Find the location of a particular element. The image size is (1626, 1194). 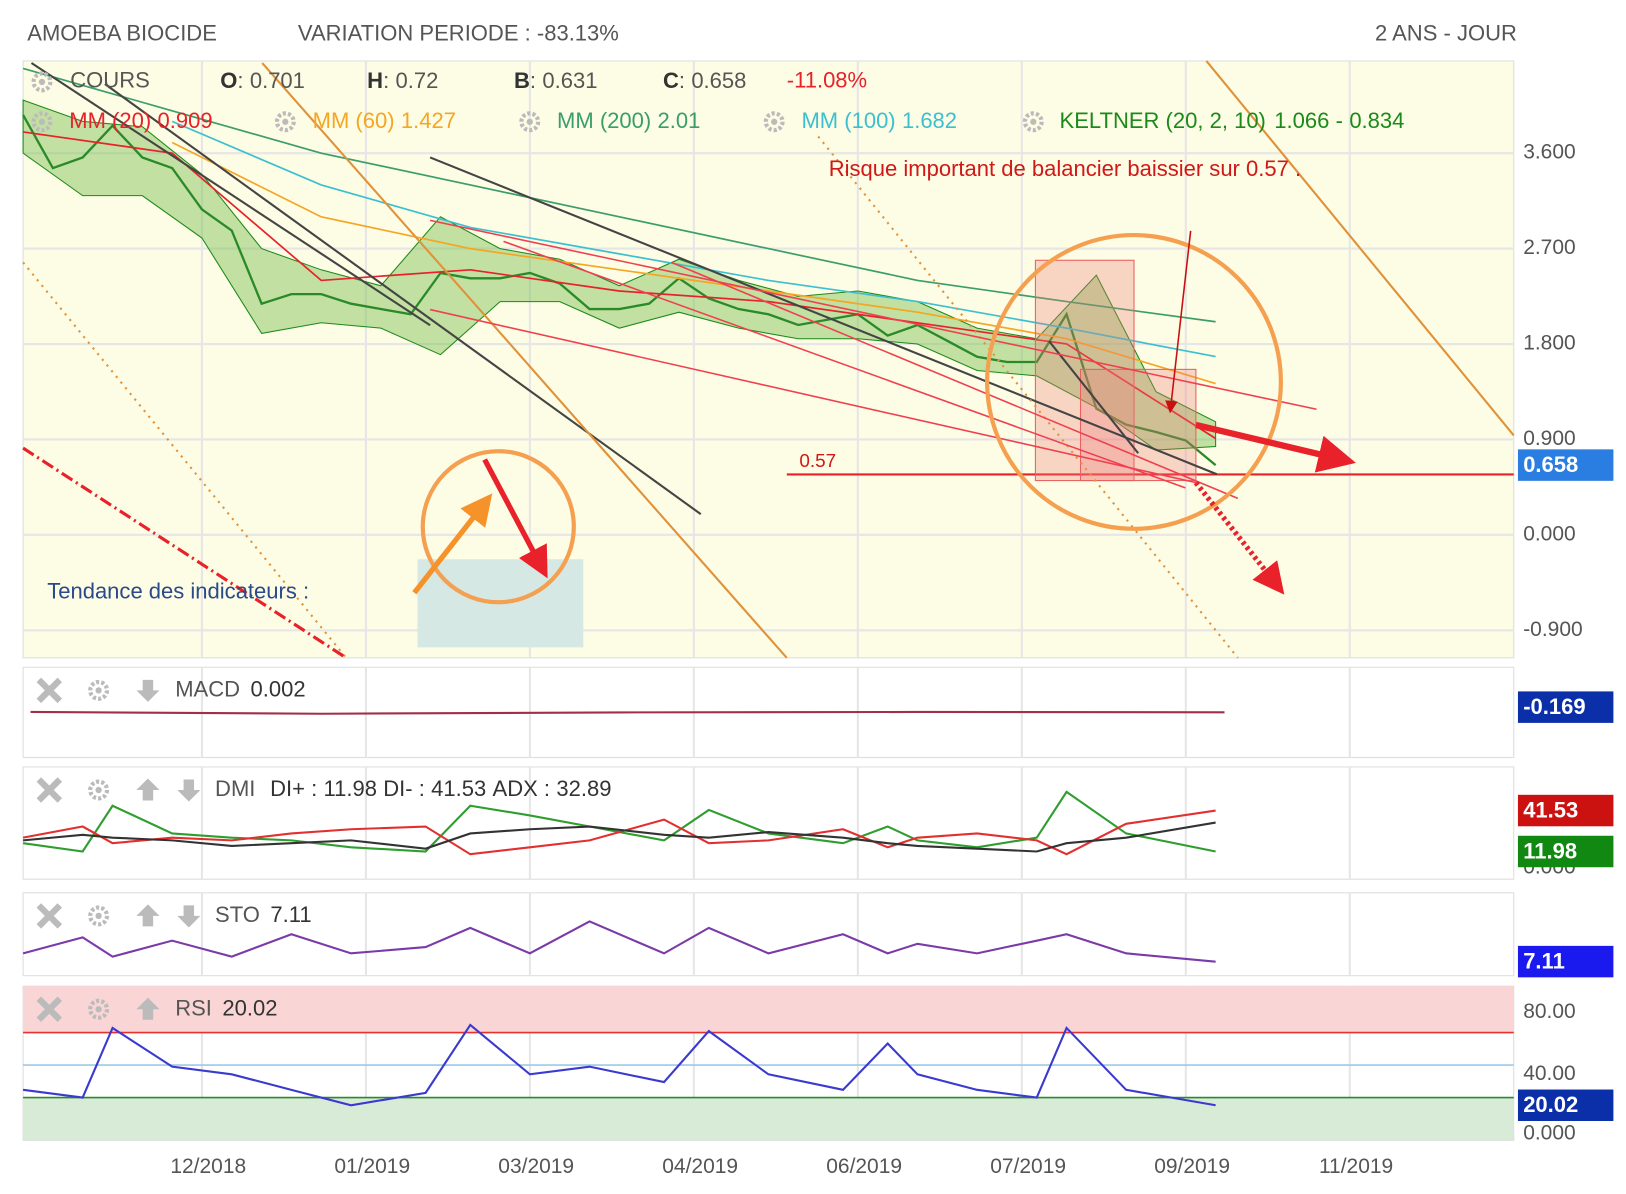

ohlc-item: H: 0.72 is located at coordinates (402, 80).